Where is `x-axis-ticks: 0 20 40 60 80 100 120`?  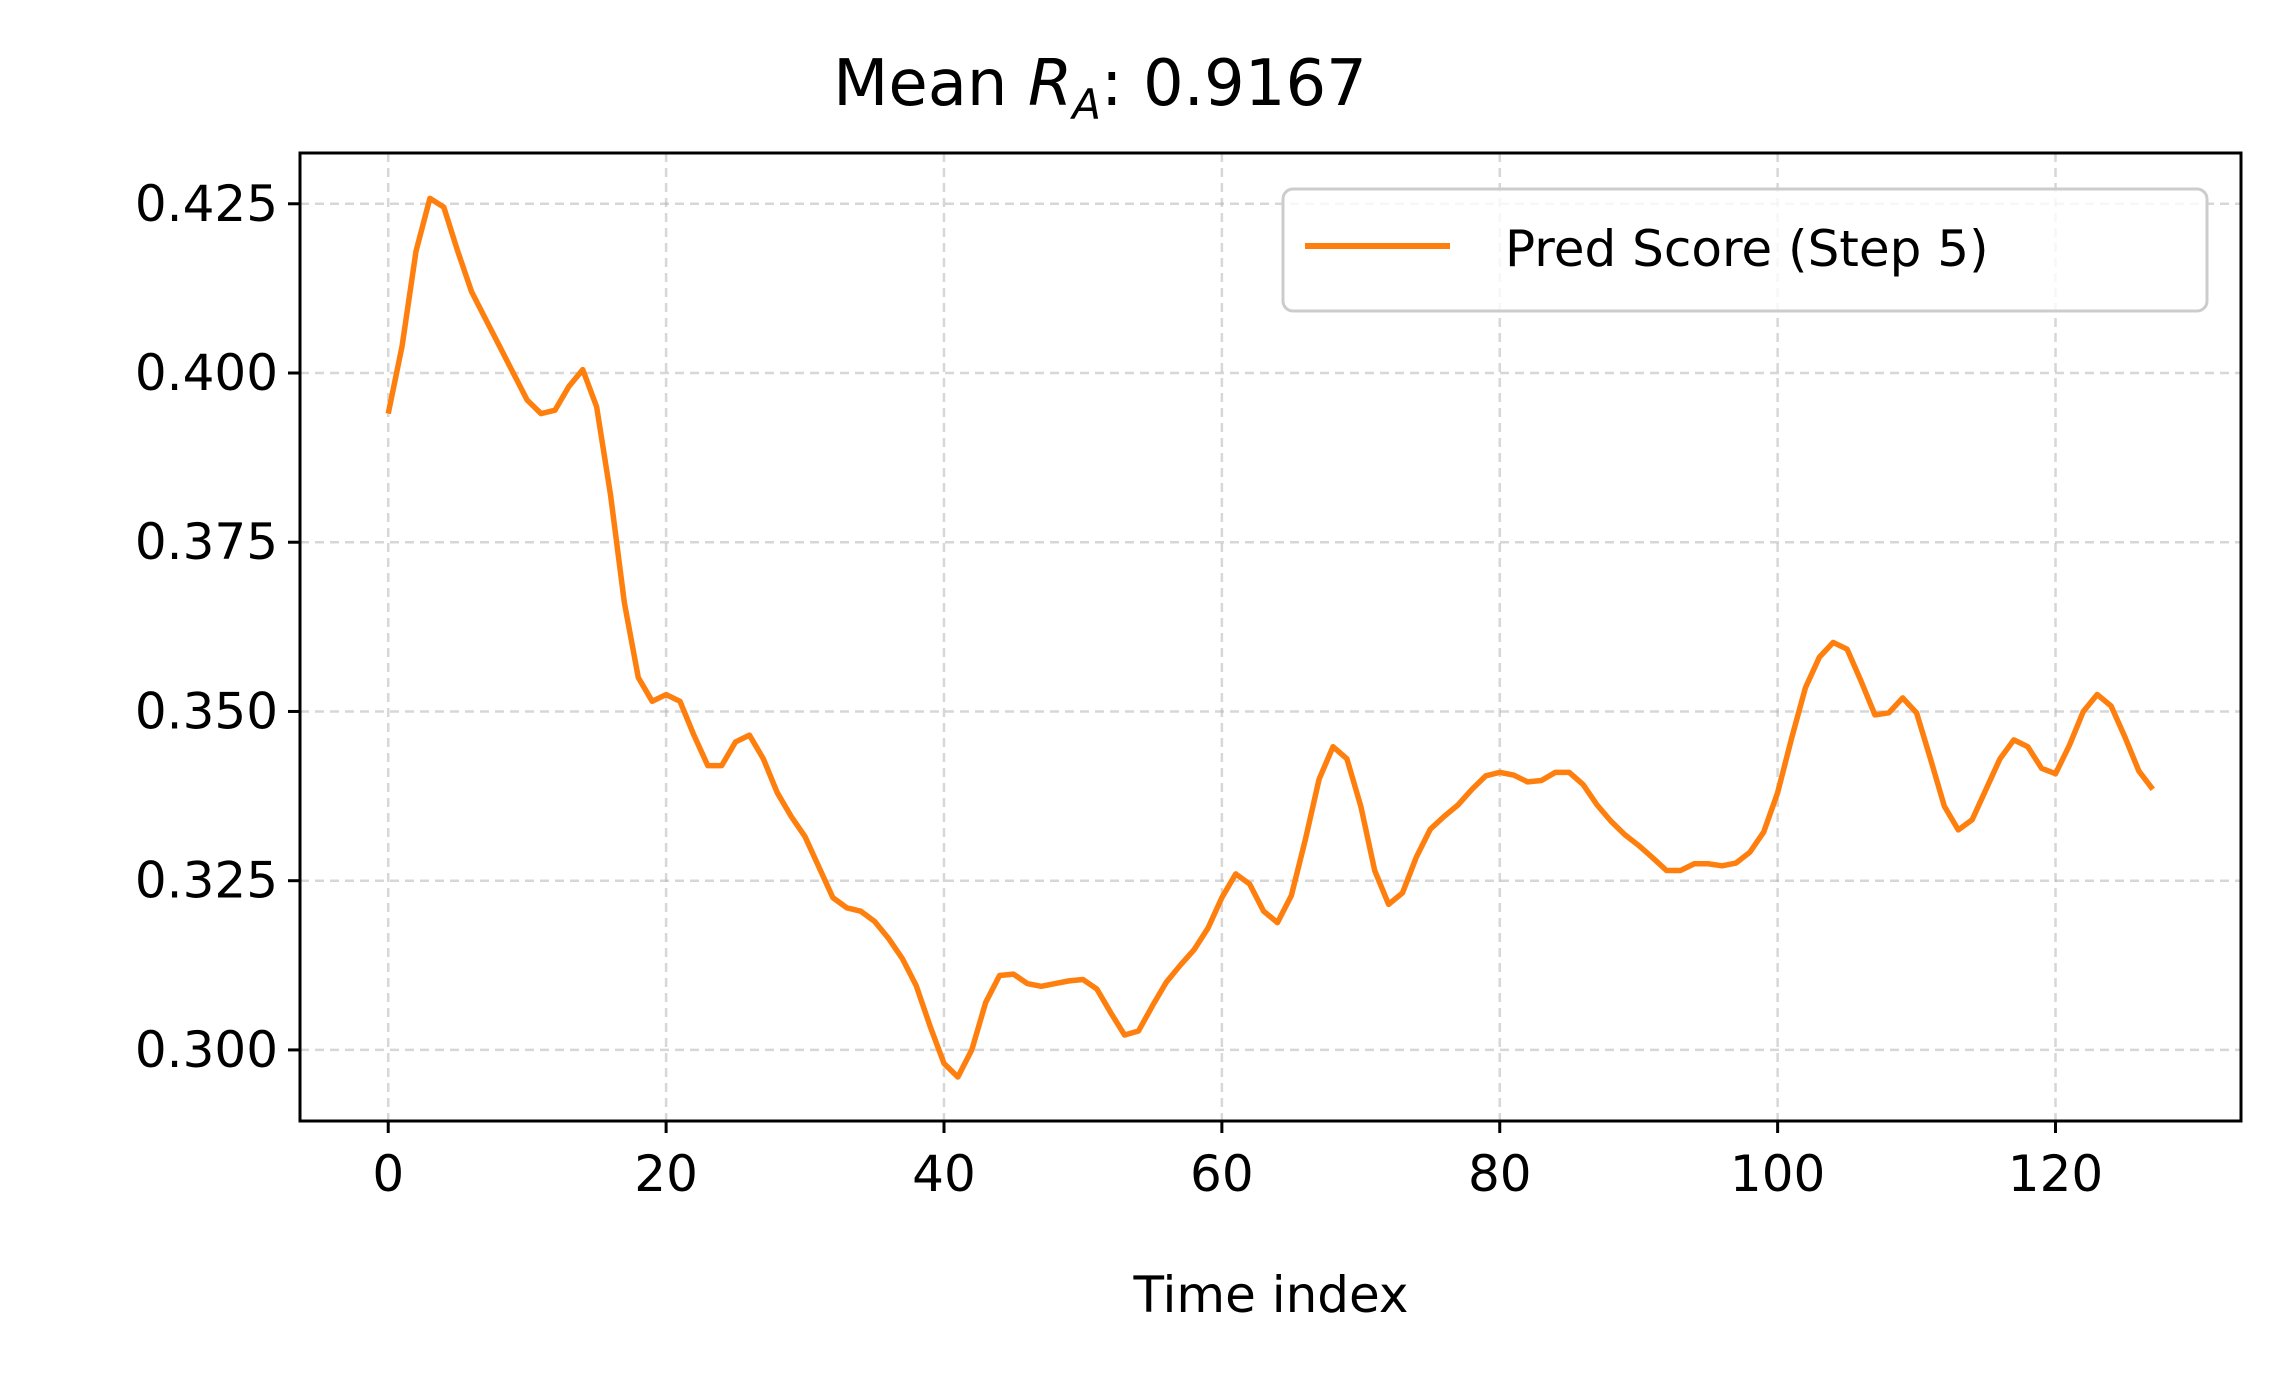 x-axis-ticks: 0 20 40 60 80 100 120 is located at coordinates (1237, 1162).